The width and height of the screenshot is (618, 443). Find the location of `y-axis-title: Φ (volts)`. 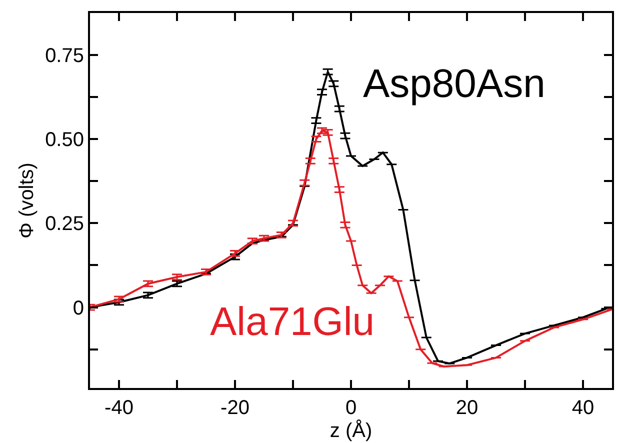

y-axis-title: Φ (volts) is located at coordinates (27, 200).